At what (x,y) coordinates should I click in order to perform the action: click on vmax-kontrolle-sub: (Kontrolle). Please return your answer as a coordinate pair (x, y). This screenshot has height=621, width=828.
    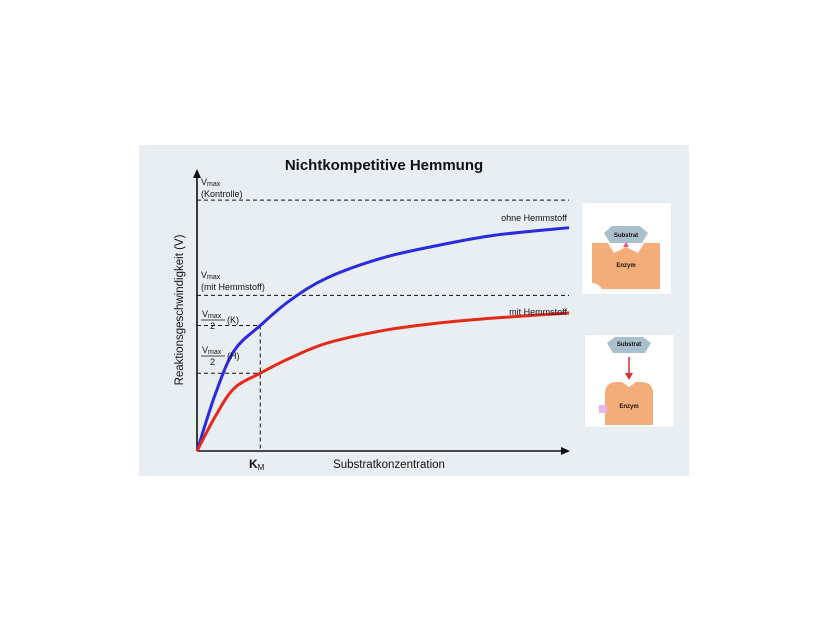
    Looking at the image, I should click on (222, 194).